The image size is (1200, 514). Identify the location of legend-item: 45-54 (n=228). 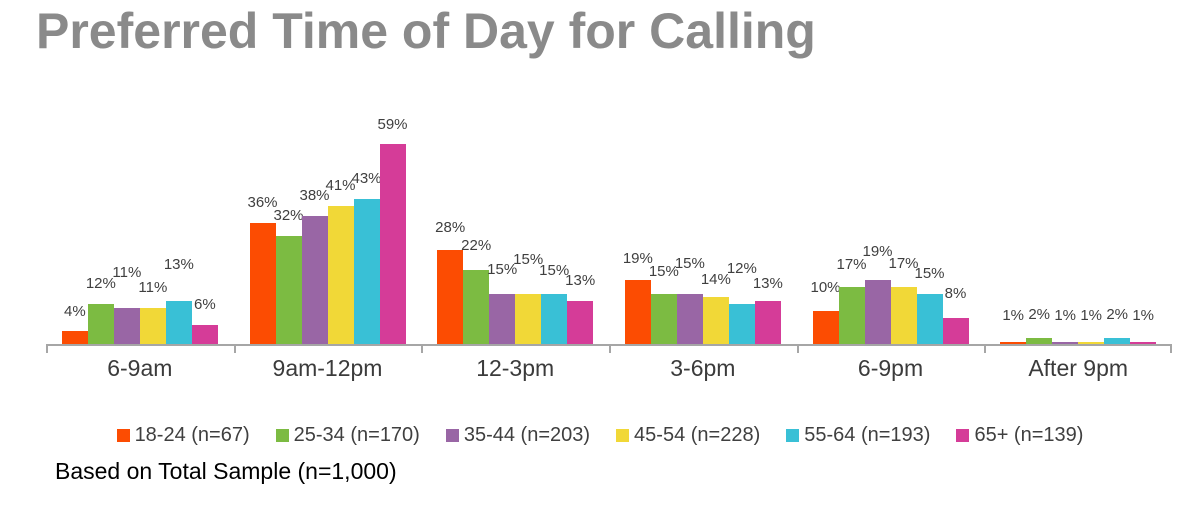
(688, 435).